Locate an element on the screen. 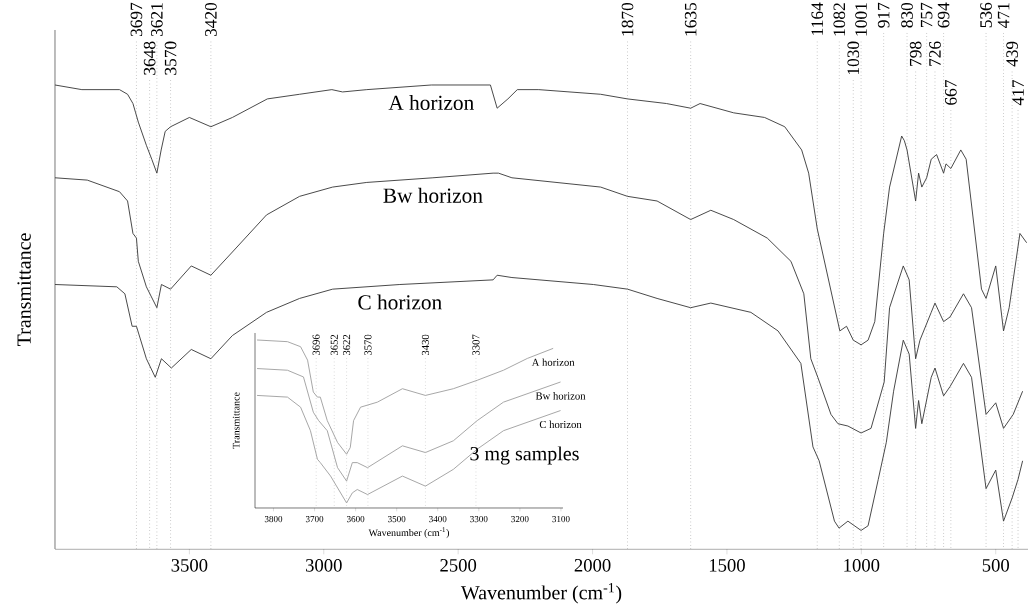  x-tick-label: 2000 is located at coordinates (592, 565).